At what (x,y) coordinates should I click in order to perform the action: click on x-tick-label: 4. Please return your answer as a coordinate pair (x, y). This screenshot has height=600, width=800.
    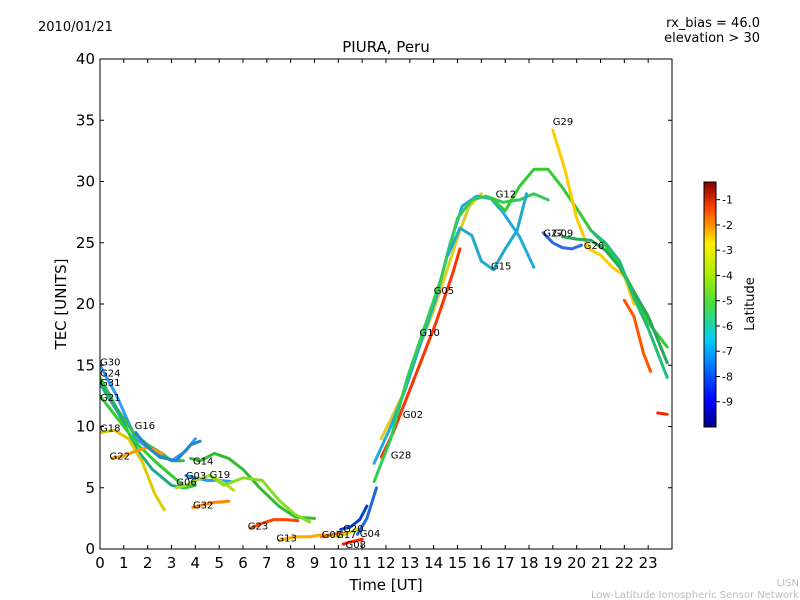
    Looking at the image, I should click on (196, 563).